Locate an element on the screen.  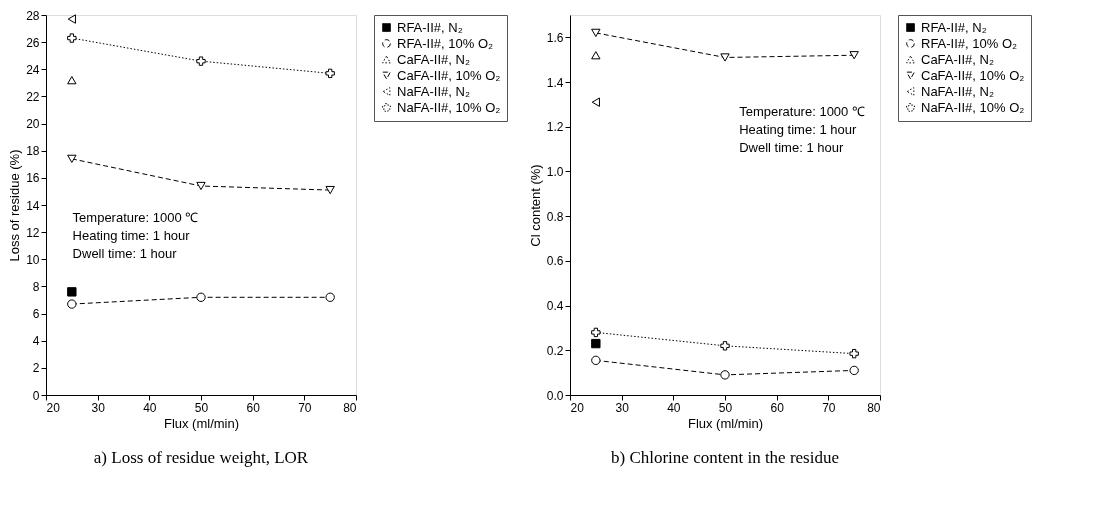
y-tick-label: 1.4 is located at coordinates (555, 82).